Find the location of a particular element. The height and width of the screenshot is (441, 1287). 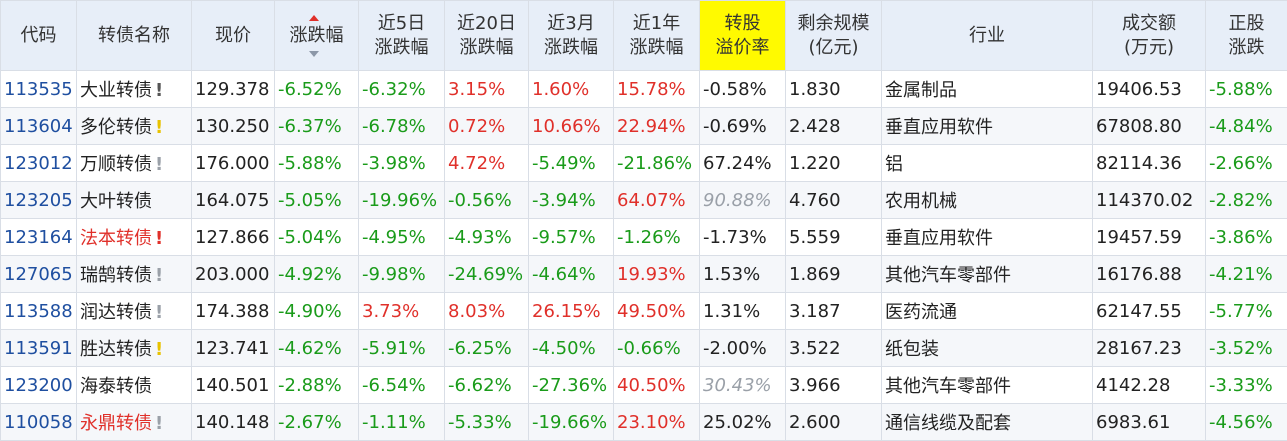

bond-code: 113604 is located at coordinates (38, 126).